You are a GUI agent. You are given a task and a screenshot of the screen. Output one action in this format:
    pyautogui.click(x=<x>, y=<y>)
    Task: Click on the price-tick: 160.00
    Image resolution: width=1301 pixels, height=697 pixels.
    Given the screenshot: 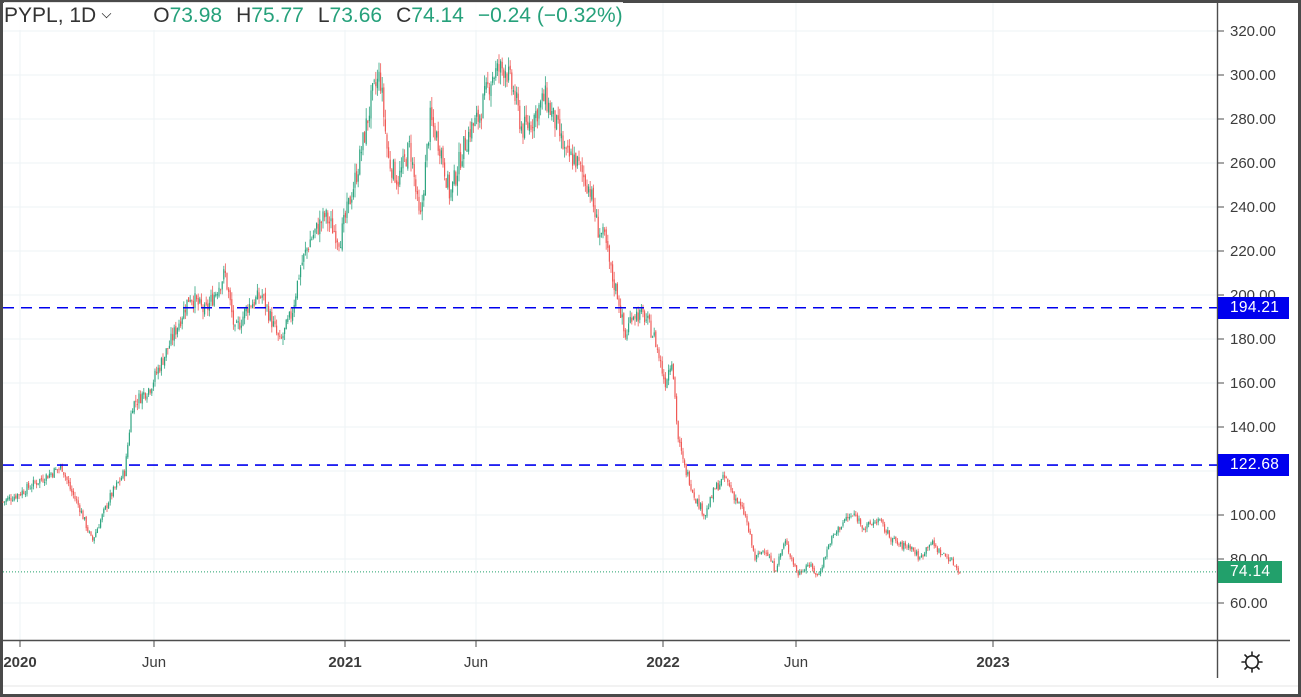 What is the action you would take?
    pyautogui.click(x=1253, y=383)
    